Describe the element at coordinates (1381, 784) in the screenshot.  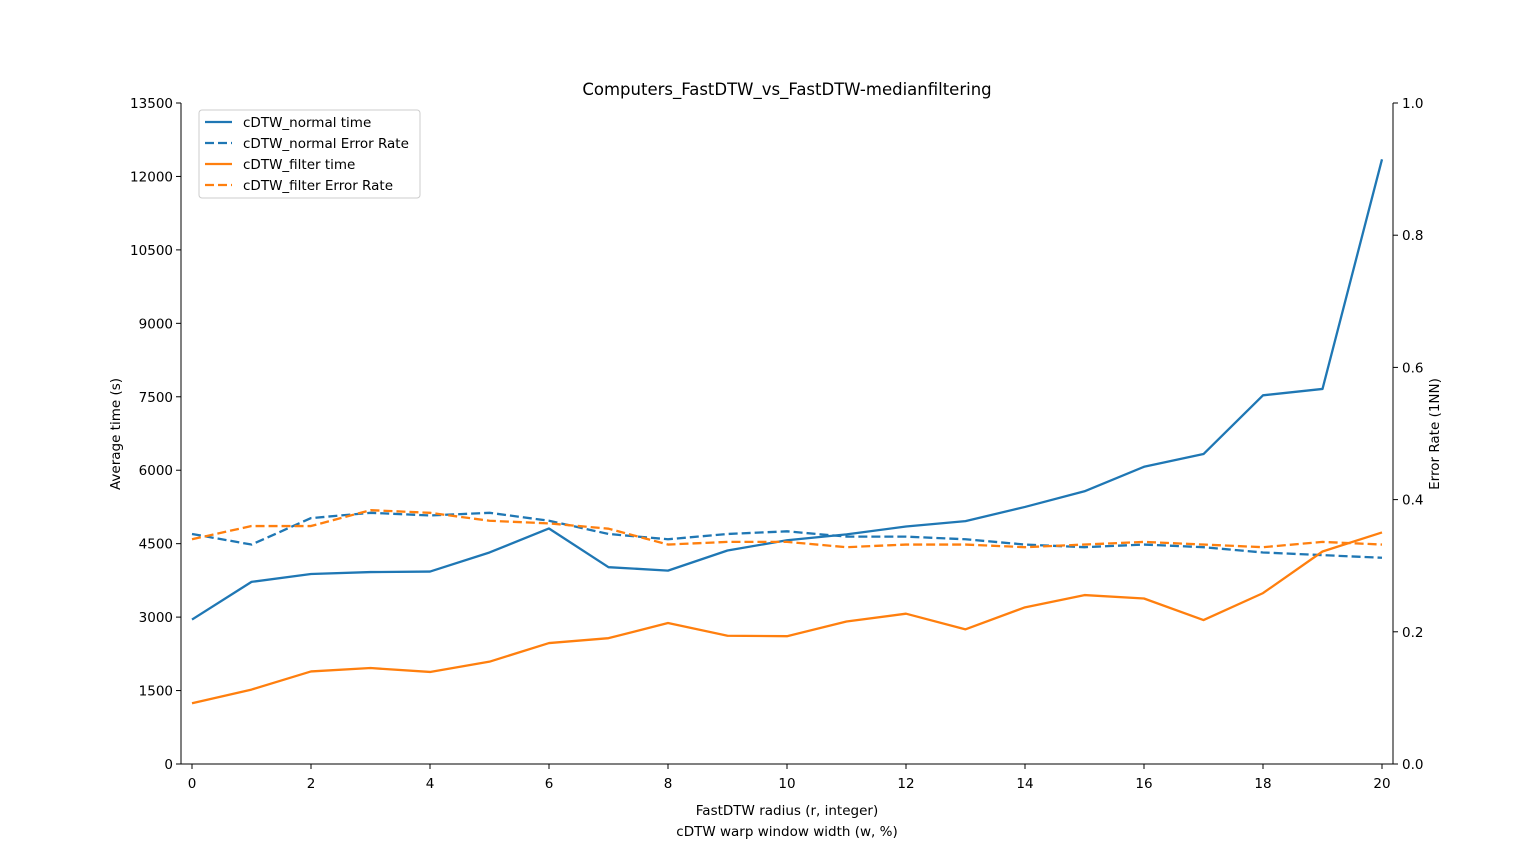
I see `x-tick-label: 20` at that location.